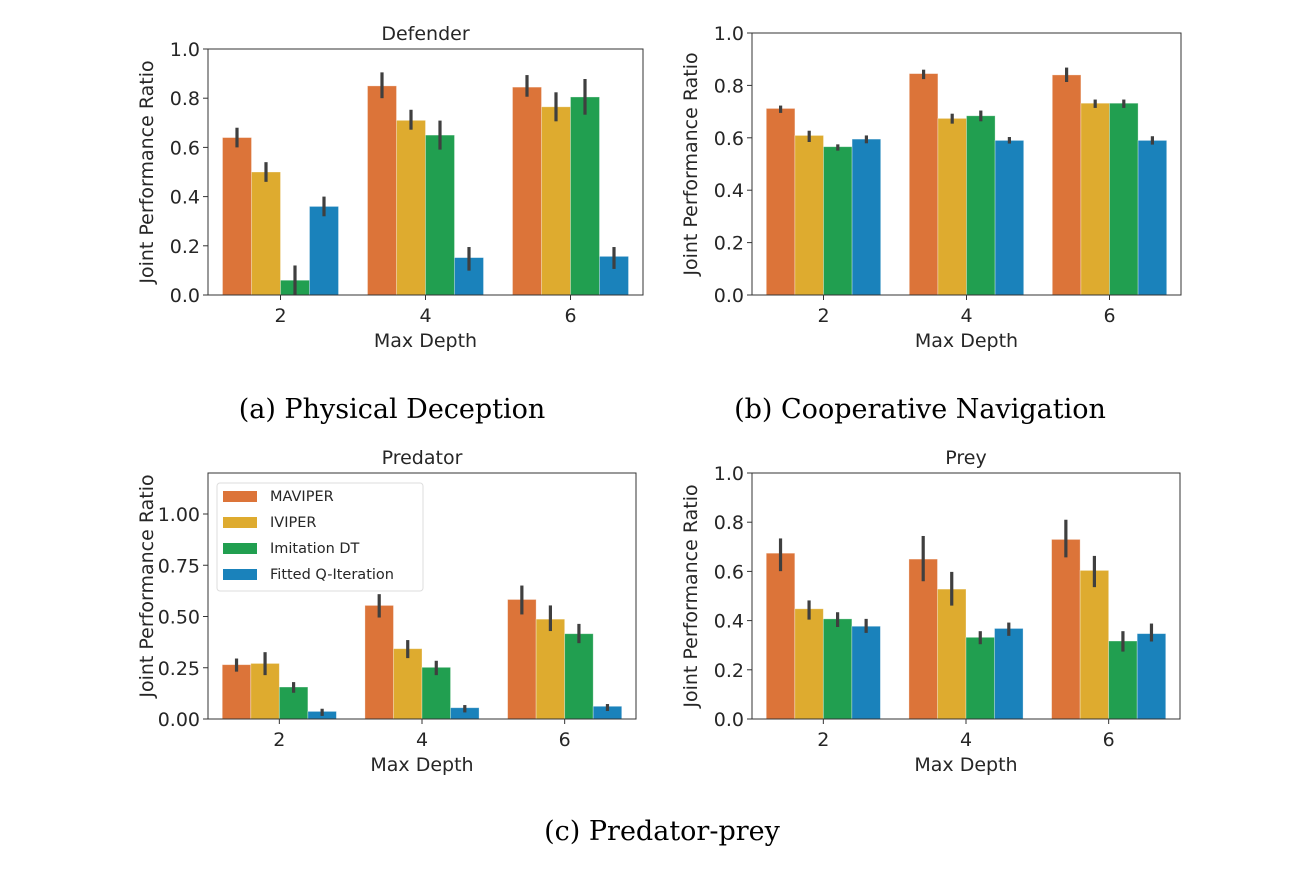 The height and width of the screenshot is (887, 1312). What do you see at coordinates (179, 618) in the screenshot?
I see `y-tick-label: 0.50` at bounding box center [179, 618].